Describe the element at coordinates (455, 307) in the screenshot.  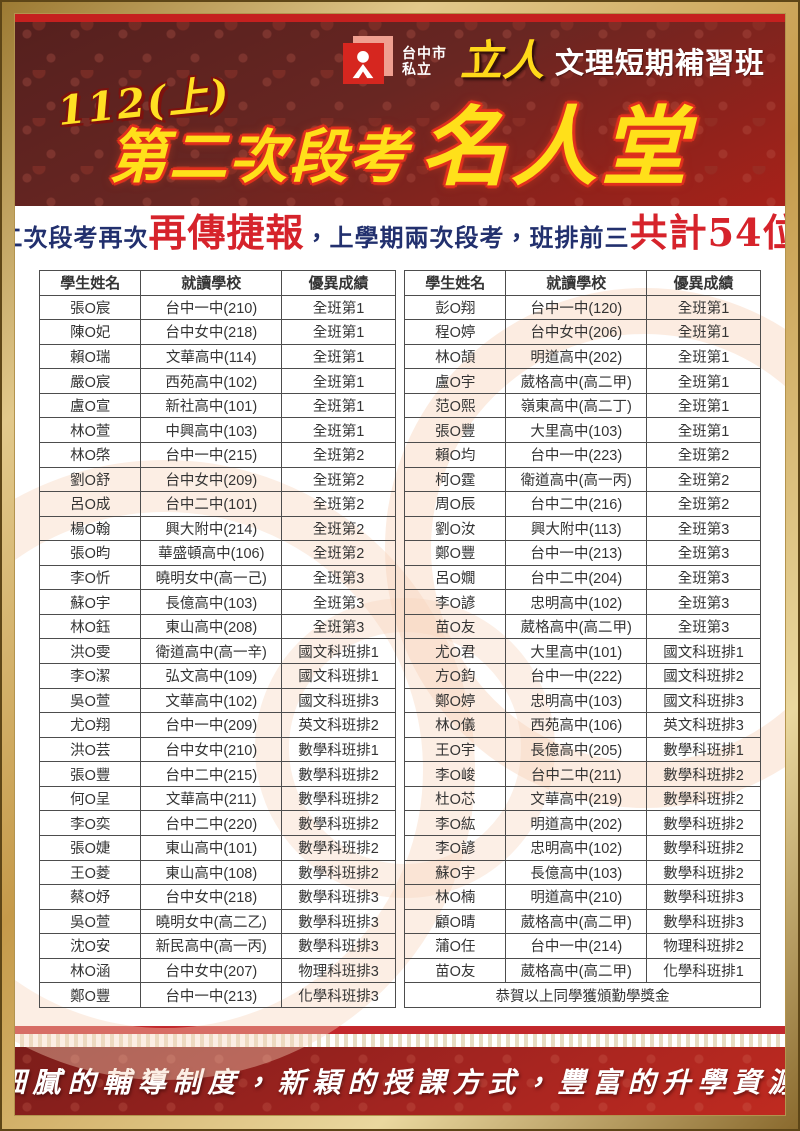
I see `student-name-cell: 彭O翔` at that location.